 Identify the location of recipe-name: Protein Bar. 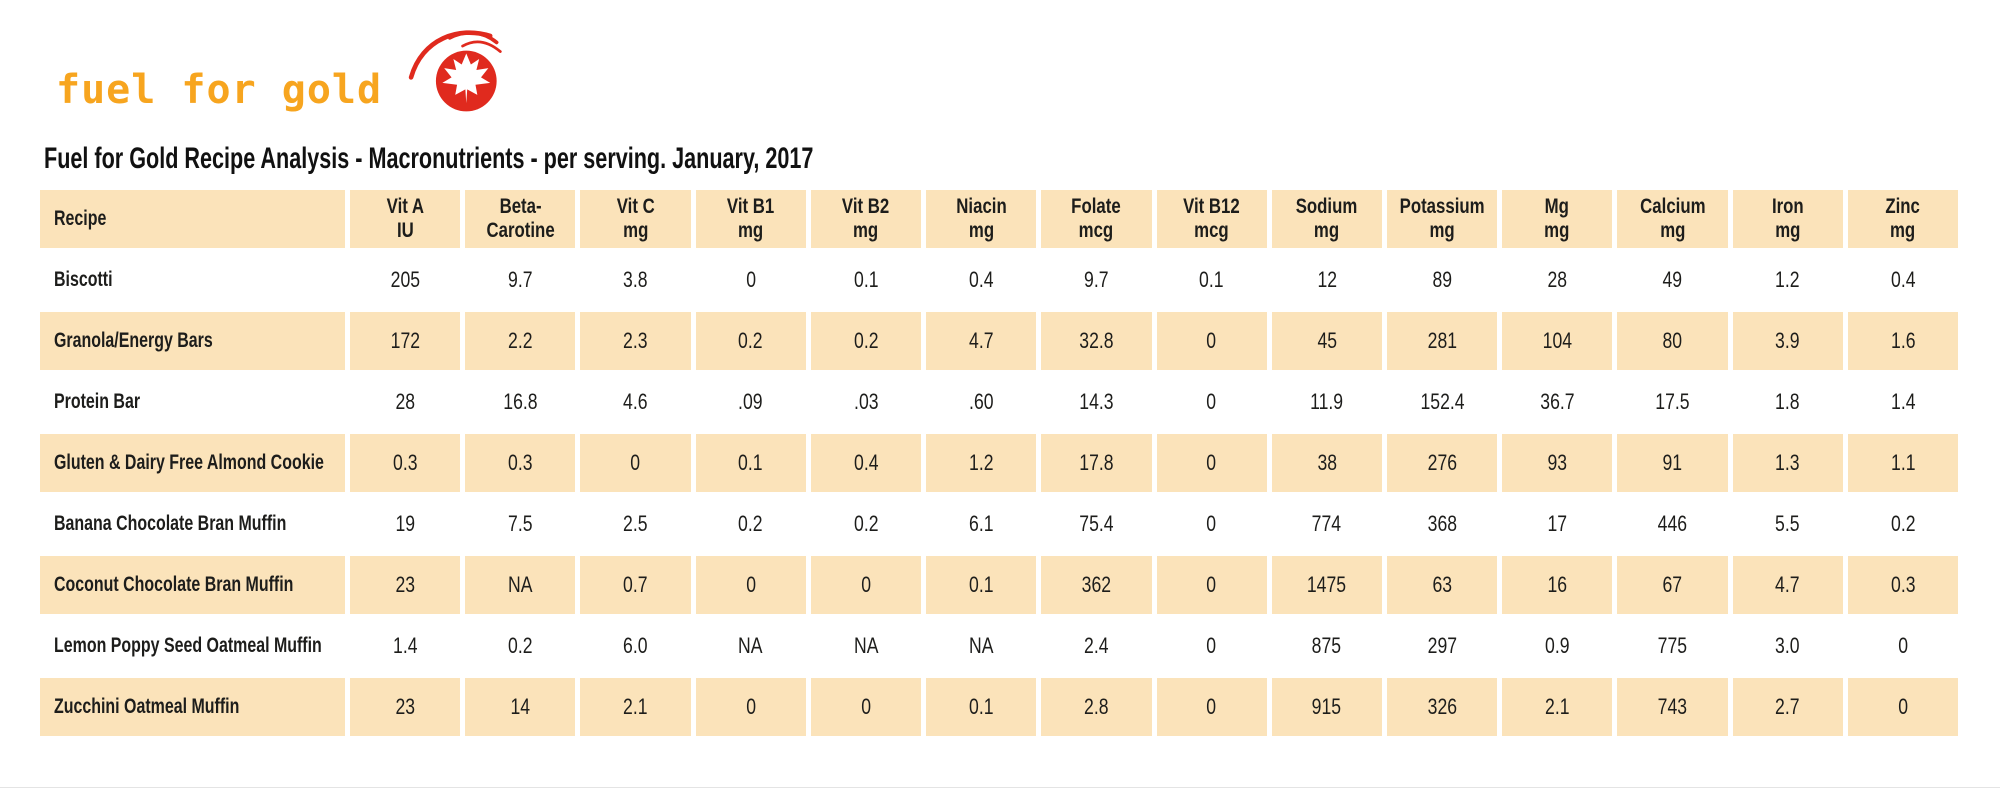
(97, 401).